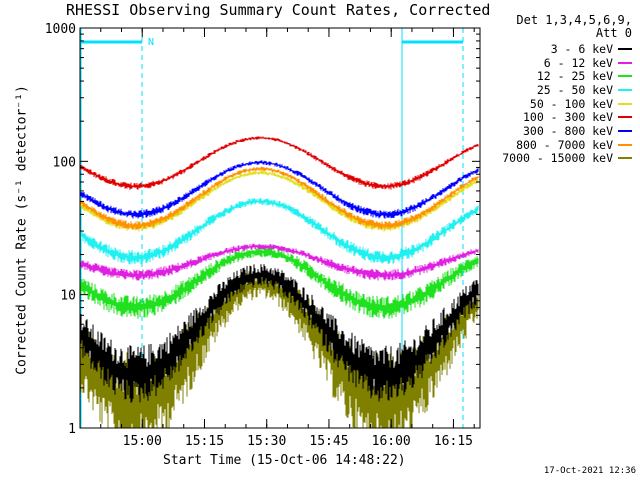 The width and height of the screenshot is (640, 480). What do you see at coordinates (391, 441) in the screenshot?
I see `x-tick-label: 16:00` at bounding box center [391, 441].